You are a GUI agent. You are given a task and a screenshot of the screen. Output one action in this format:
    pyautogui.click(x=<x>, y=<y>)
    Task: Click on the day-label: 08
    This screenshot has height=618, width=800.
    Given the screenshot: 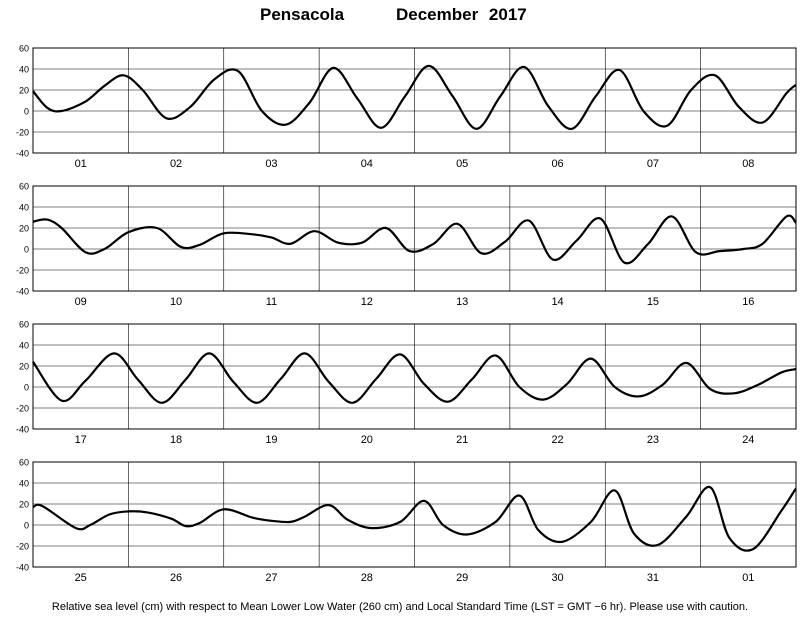 What is the action you would take?
    pyautogui.click(x=748, y=164)
    